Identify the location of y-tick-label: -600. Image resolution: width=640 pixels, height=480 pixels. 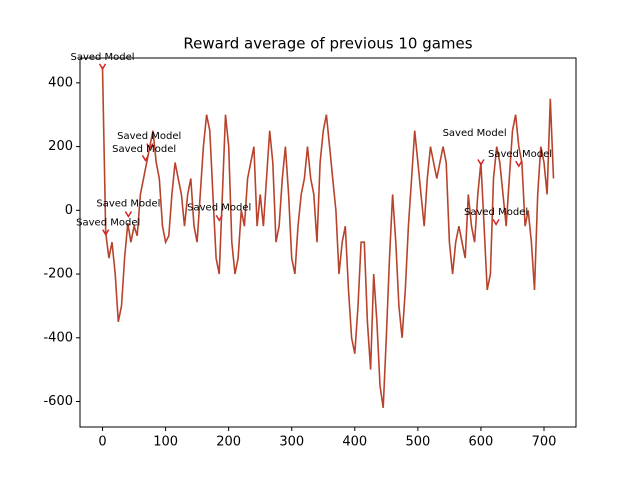
(58, 401).